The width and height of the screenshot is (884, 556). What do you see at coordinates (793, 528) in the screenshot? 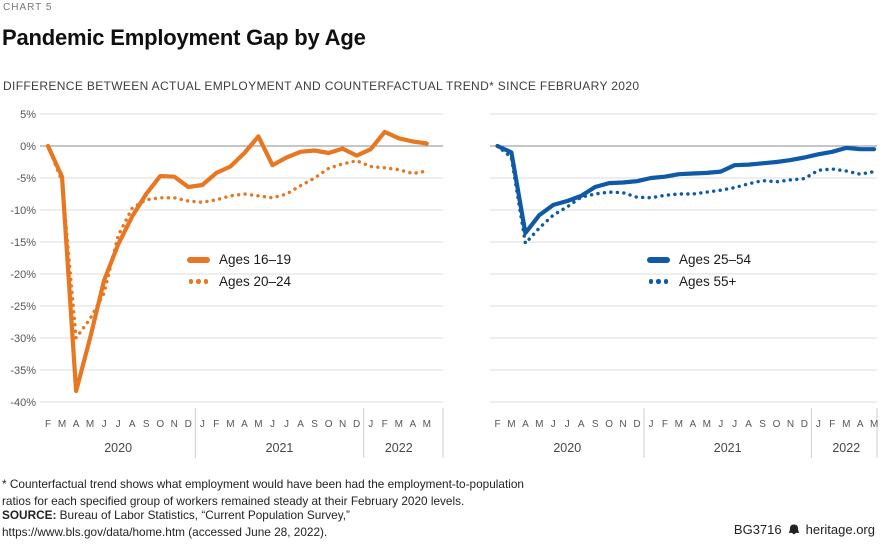
I see `heritage-bell-icon` at bounding box center [793, 528].